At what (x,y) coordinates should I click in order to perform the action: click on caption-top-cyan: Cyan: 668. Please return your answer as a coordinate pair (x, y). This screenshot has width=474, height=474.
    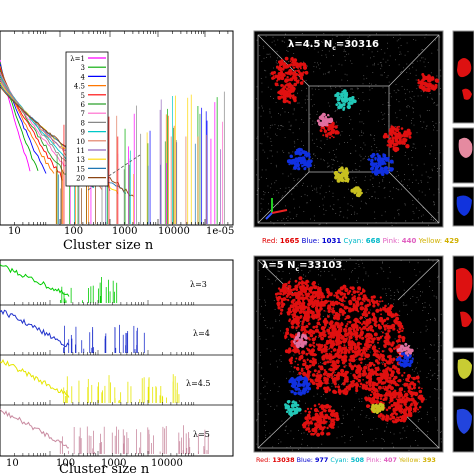
    Looking at the image, I should click on (362, 241).